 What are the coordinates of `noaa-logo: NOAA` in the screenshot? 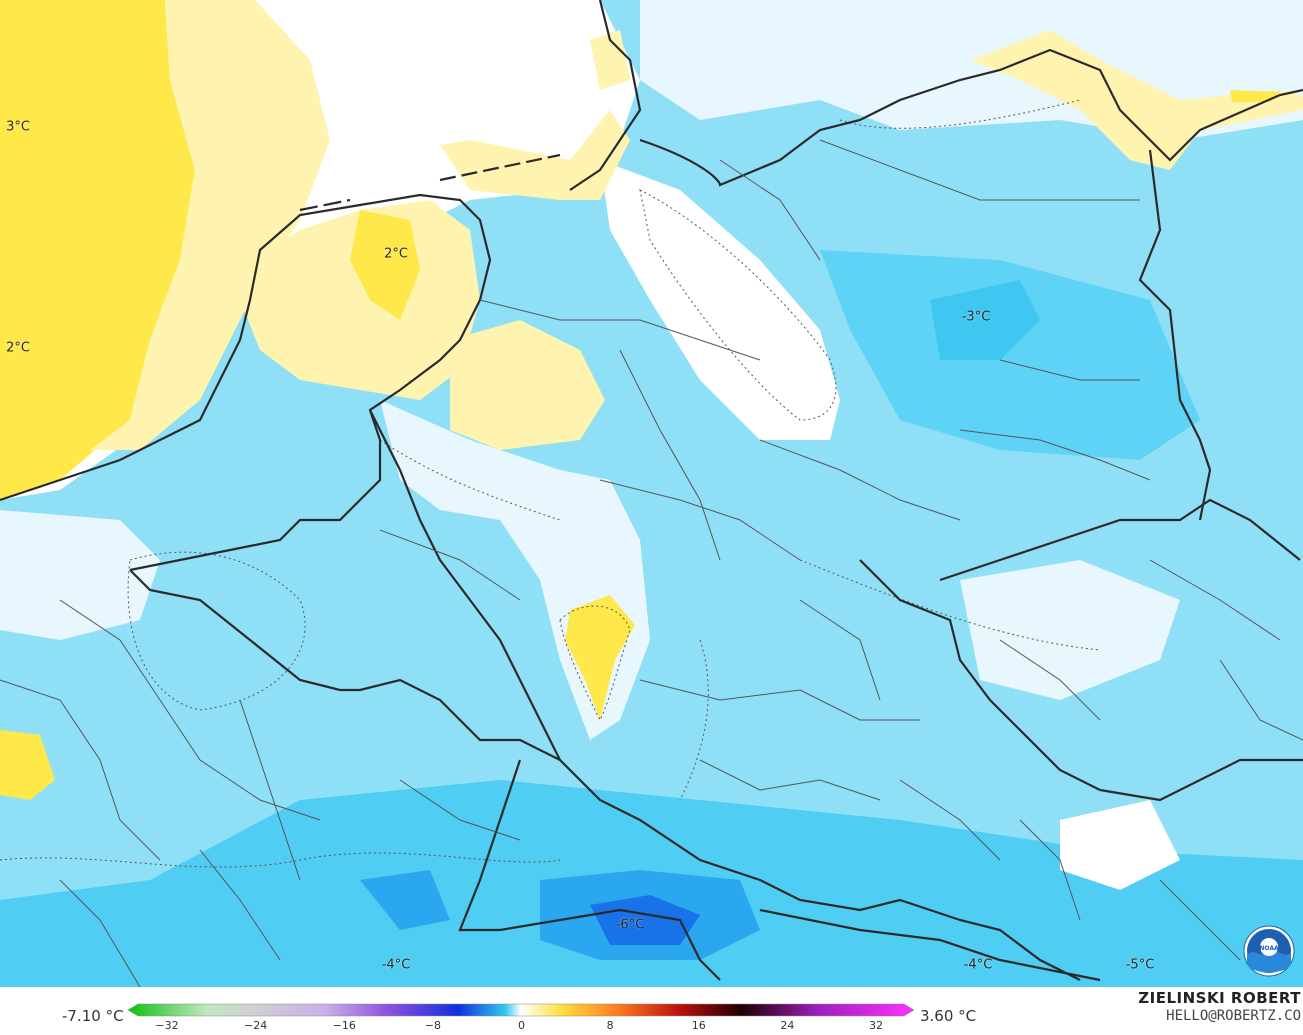 It's located at (1269, 951).